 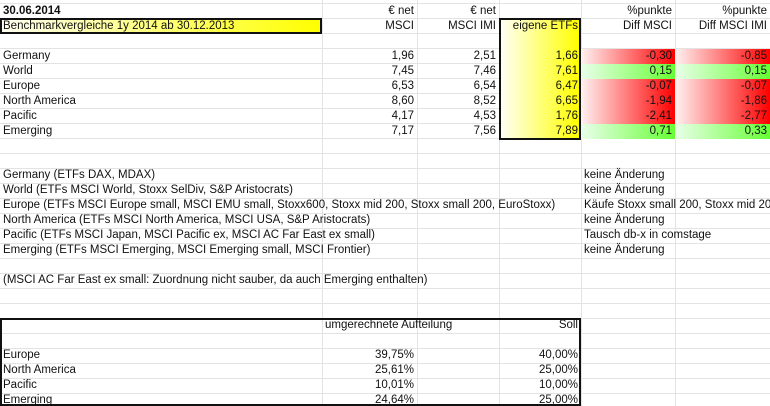 I want to click on header-imi: MSCI IMI, so click(x=472, y=26).